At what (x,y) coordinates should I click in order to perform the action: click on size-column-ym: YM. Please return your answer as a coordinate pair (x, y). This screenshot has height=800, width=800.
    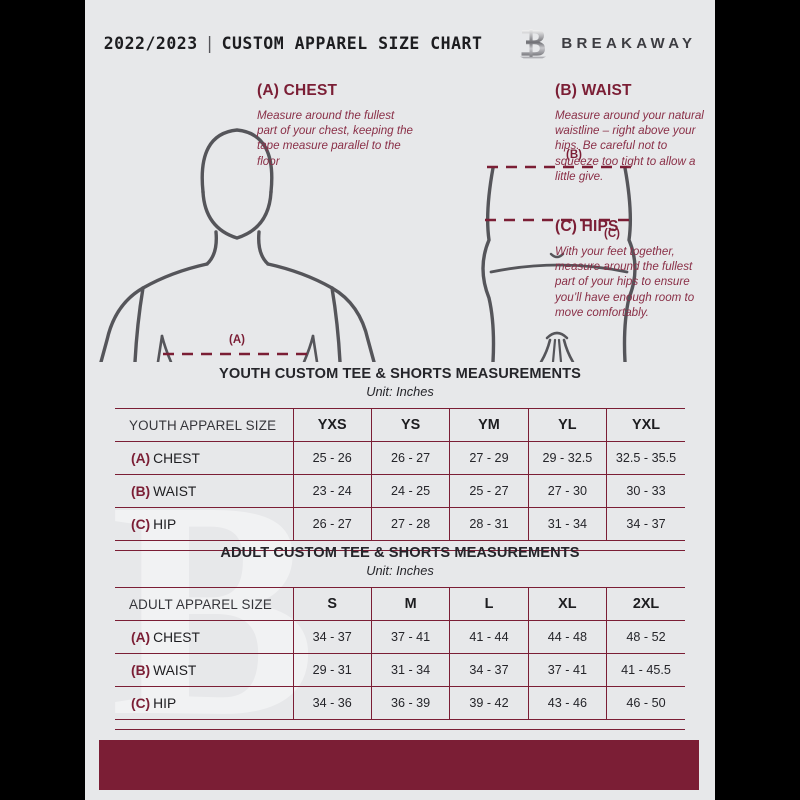
    Looking at the image, I should click on (489, 425).